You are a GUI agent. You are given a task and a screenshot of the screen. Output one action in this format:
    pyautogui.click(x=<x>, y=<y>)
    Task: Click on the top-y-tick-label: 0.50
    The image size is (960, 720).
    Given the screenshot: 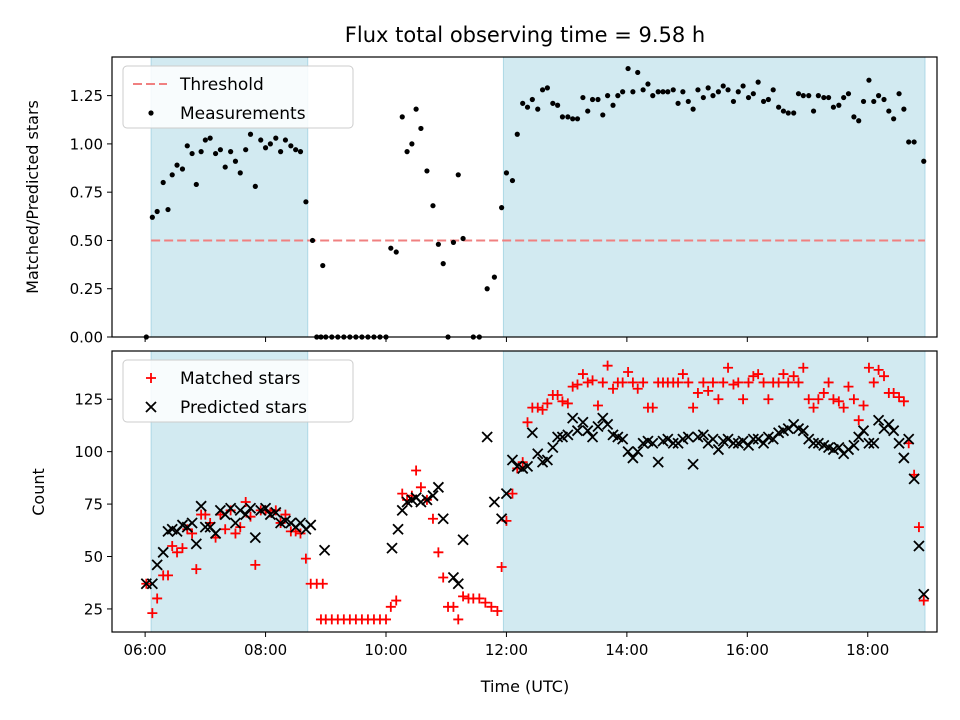 What is the action you would take?
    pyautogui.click(x=86, y=241)
    